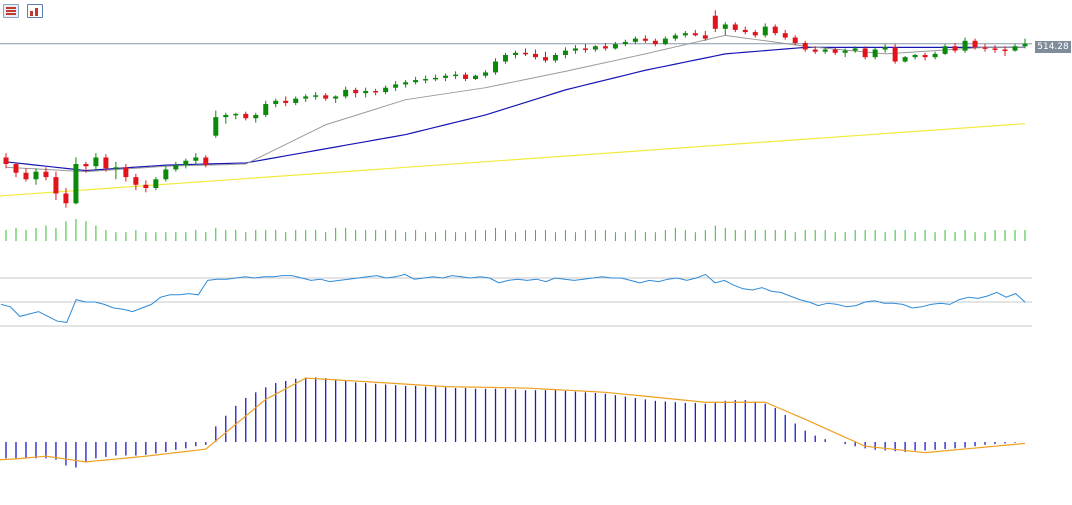  Describe the element at coordinates (1053, 47) in the screenshot. I see `last-price-label: 514.28` at that location.